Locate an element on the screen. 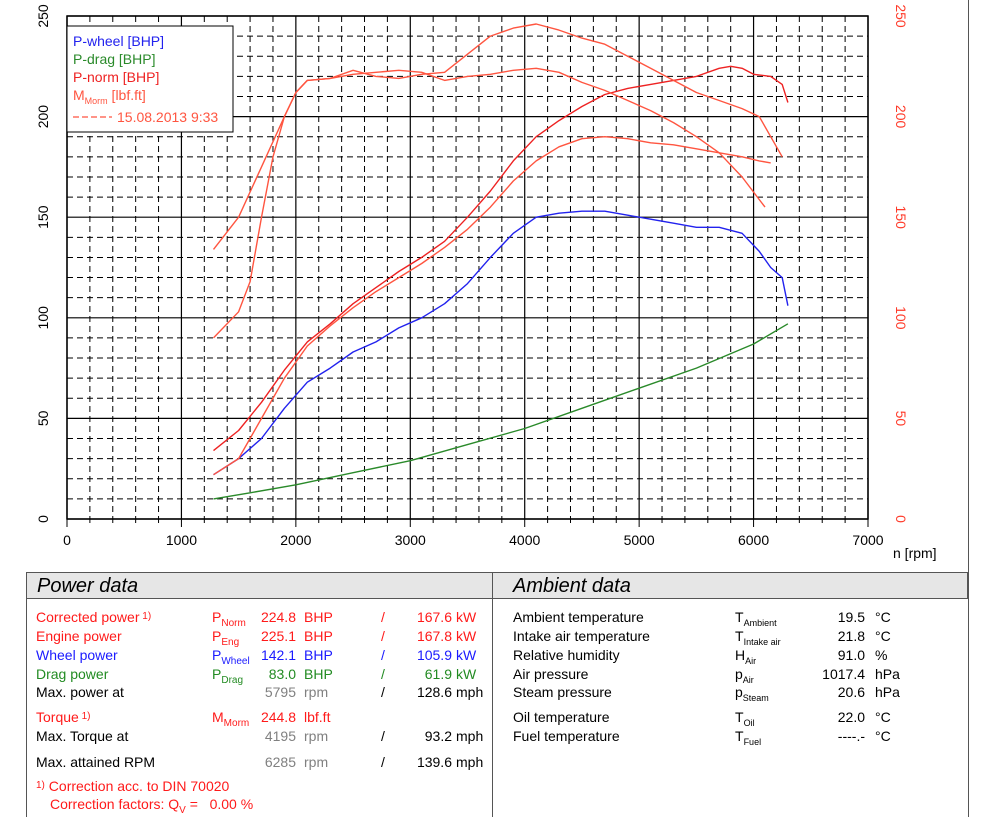 The width and height of the screenshot is (1000, 817). panel-right-border is located at coordinates (968, 408).